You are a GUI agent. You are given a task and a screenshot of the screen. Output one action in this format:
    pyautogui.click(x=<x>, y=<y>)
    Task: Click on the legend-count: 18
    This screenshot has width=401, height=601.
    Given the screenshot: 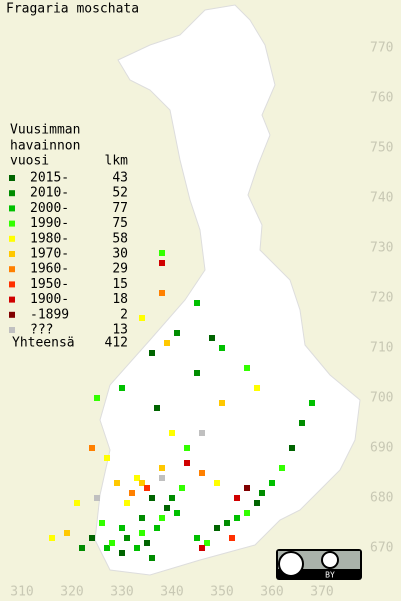 What is the action you would take?
    pyautogui.click(x=120, y=299)
    